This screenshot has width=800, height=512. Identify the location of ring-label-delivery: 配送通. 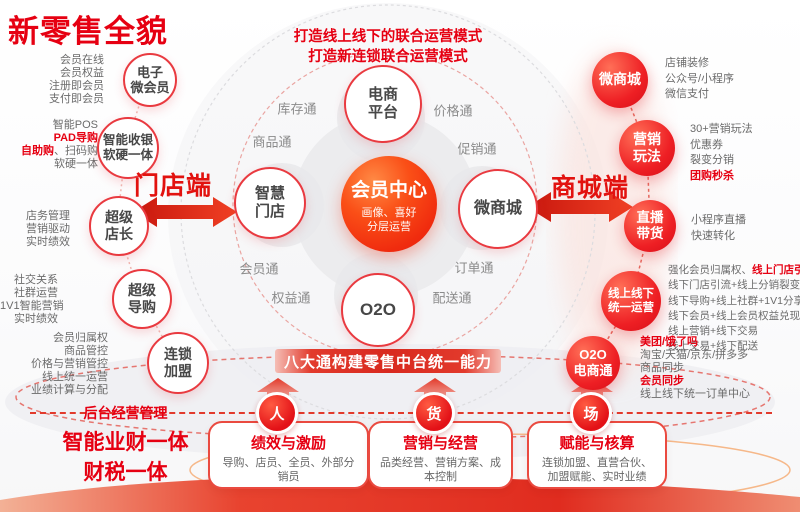
(452, 298).